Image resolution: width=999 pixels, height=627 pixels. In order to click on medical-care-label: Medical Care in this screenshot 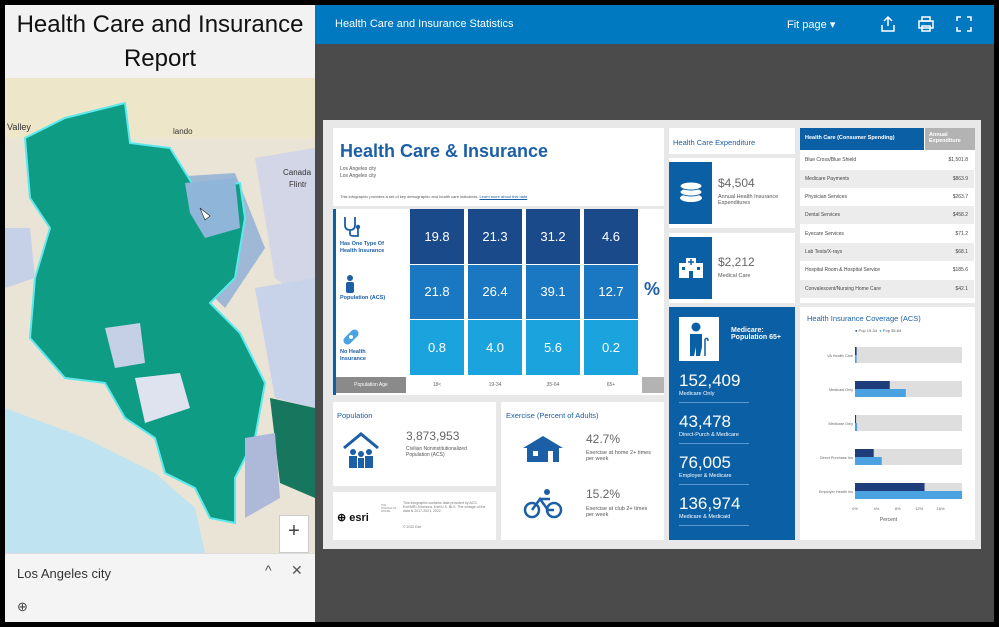, I will do `click(734, 276)`.